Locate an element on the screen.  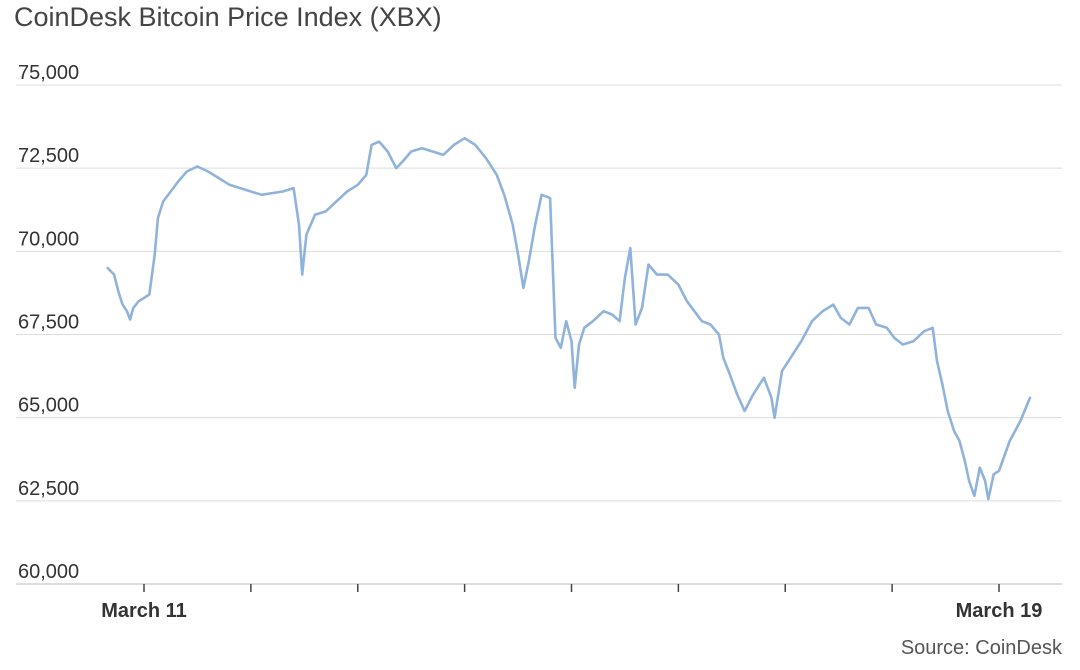
y-tick-label: 67,500 is located at coordinates (48, 323).